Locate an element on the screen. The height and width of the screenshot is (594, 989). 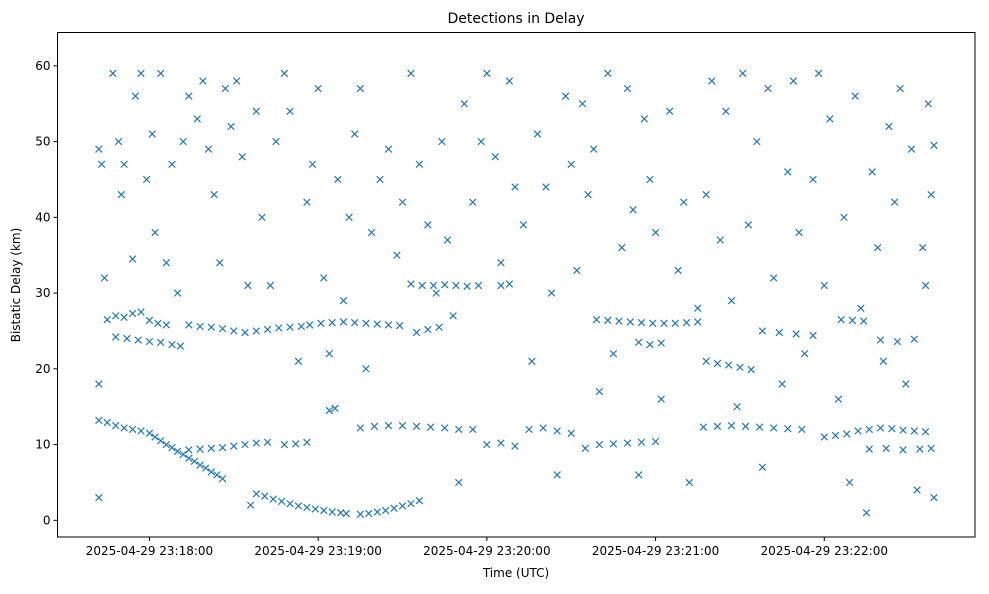
x-tick-label: 2025-04-29 23:21:00 is located at coordinates (655, 551).